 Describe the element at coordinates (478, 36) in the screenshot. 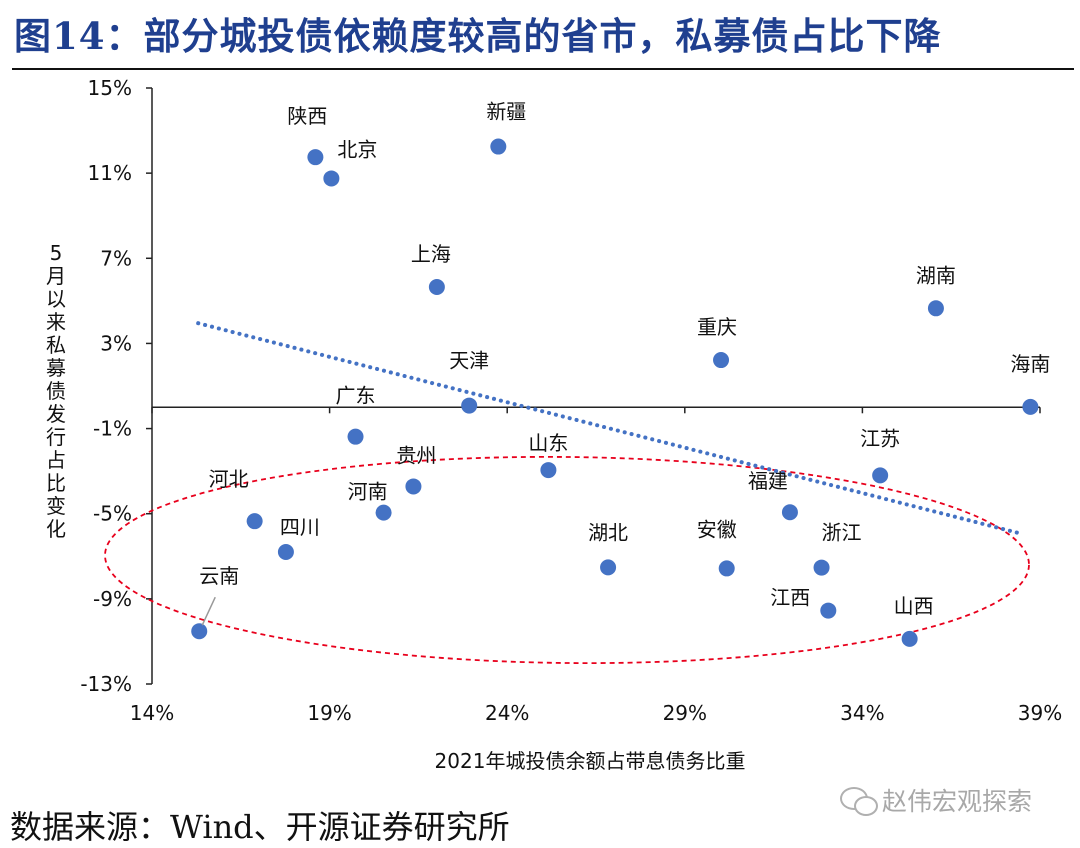

I see `figure-title: 图14：部分城投债依赖度较高的省市，私募债占比下降` at that location.